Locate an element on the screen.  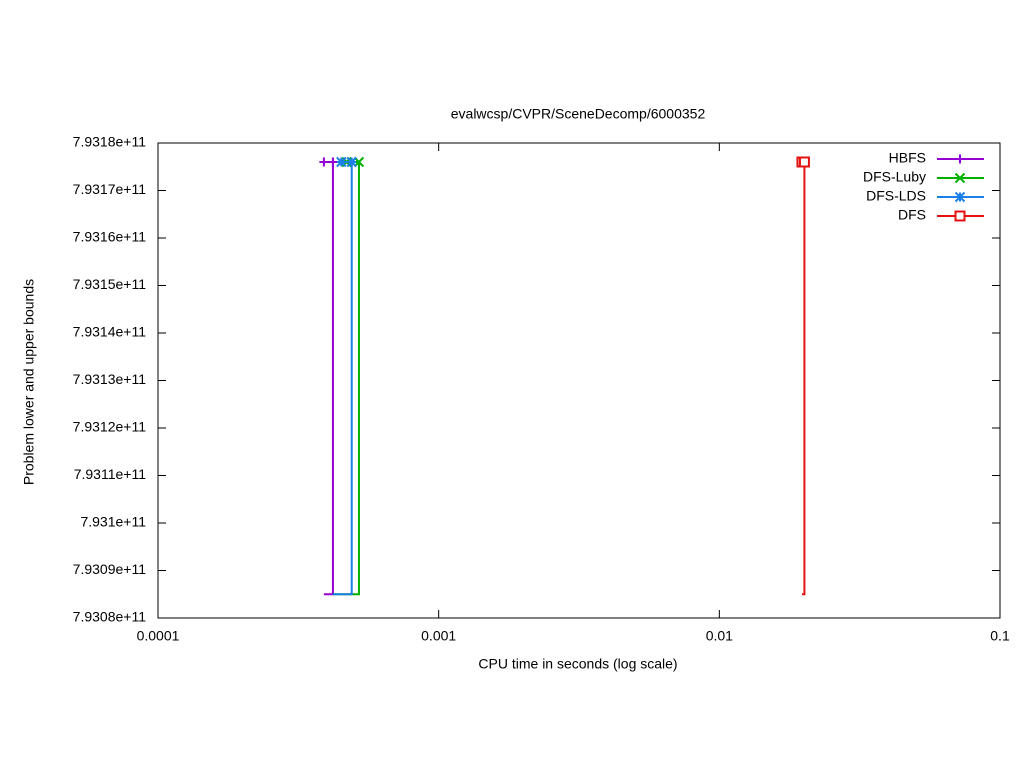
x-tick-label: 0.1 is located at coordinates (1000, 636).